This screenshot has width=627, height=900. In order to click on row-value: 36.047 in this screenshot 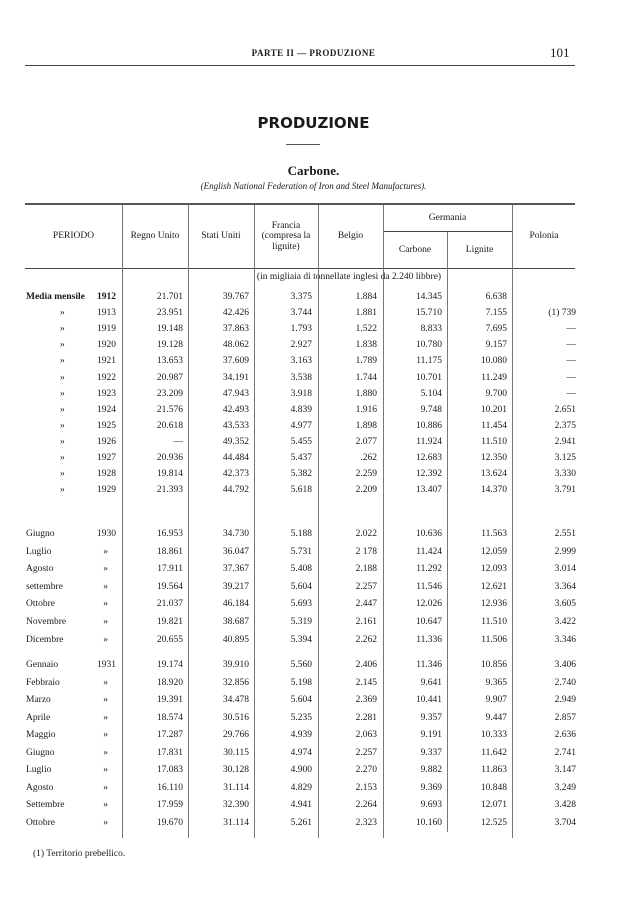, I will do `click(235, 551)`.